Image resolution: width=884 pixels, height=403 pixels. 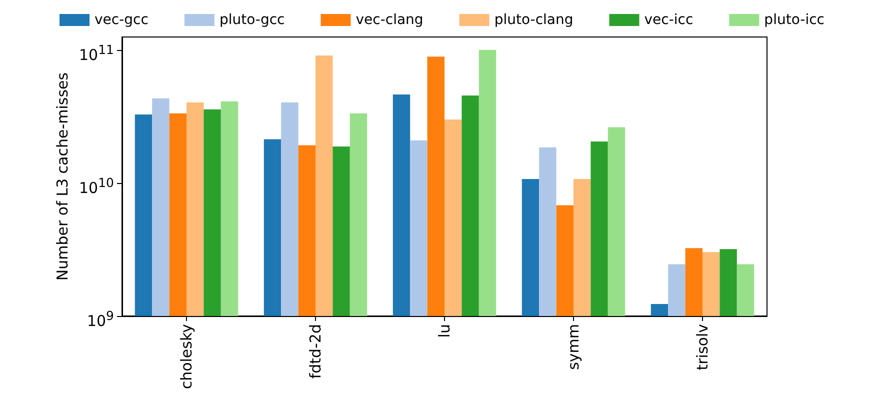 What do you see at coordinates (96, 52) in the screenshot?
I see `y-tick-label: 10$^{11}$` at bounding box center [96, 52].